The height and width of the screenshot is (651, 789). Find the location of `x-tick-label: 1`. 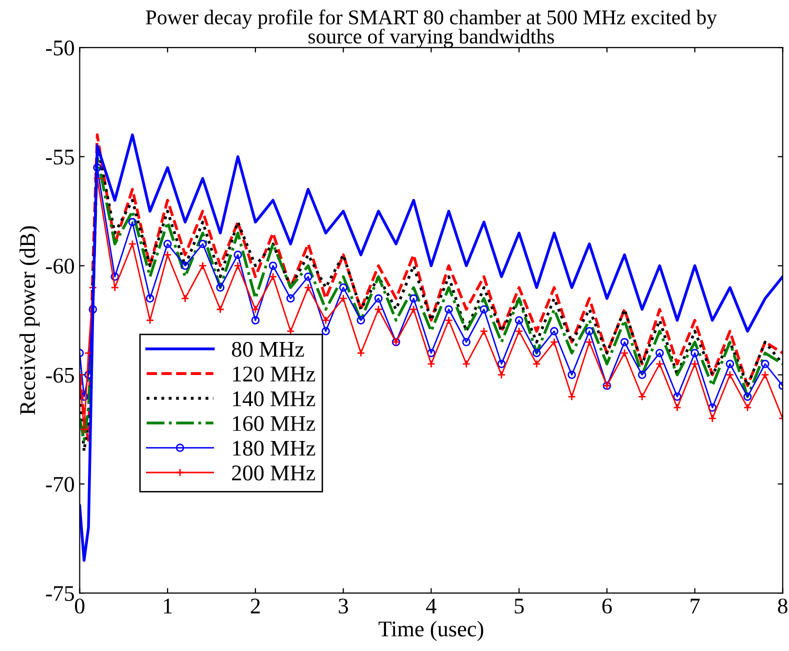

x-tick-label: 1 is located at coordinates (168, 606).